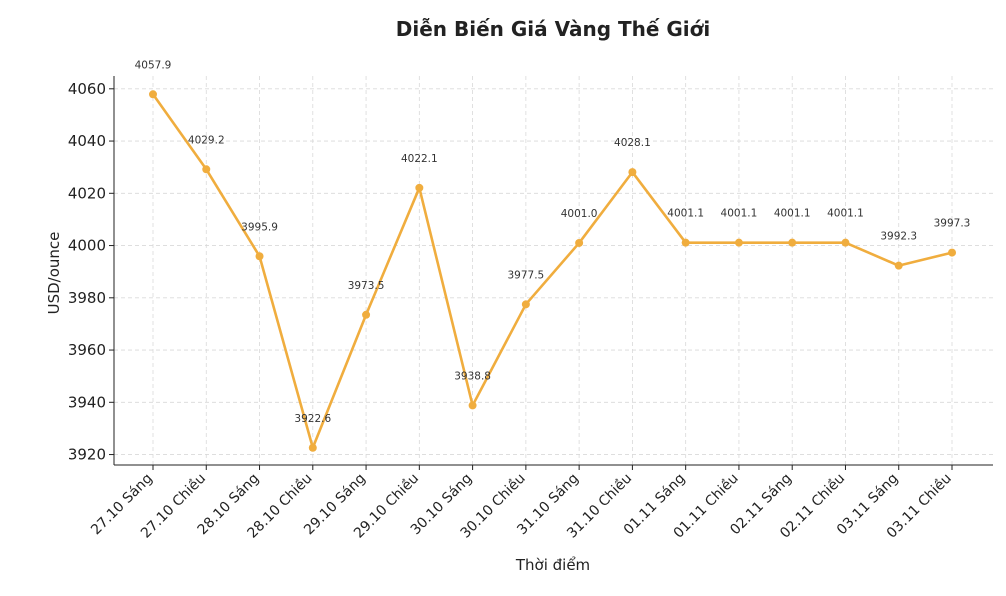  What do you see at coordinates (87, 455) in the screenshot?
I see `y-tick-label: 3920` at bounding box center [87, 455].